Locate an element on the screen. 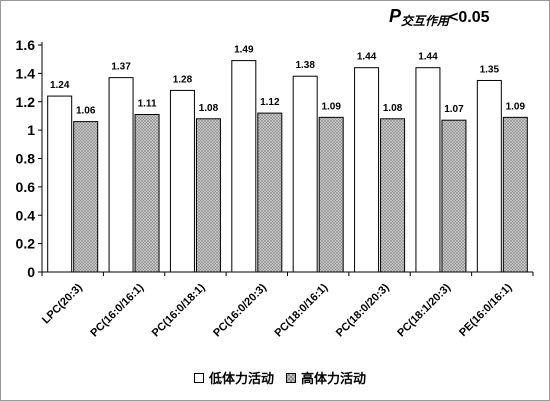 The image size is (550, 401). p-threshold: <0.05 is located at coordinates (469, 17).